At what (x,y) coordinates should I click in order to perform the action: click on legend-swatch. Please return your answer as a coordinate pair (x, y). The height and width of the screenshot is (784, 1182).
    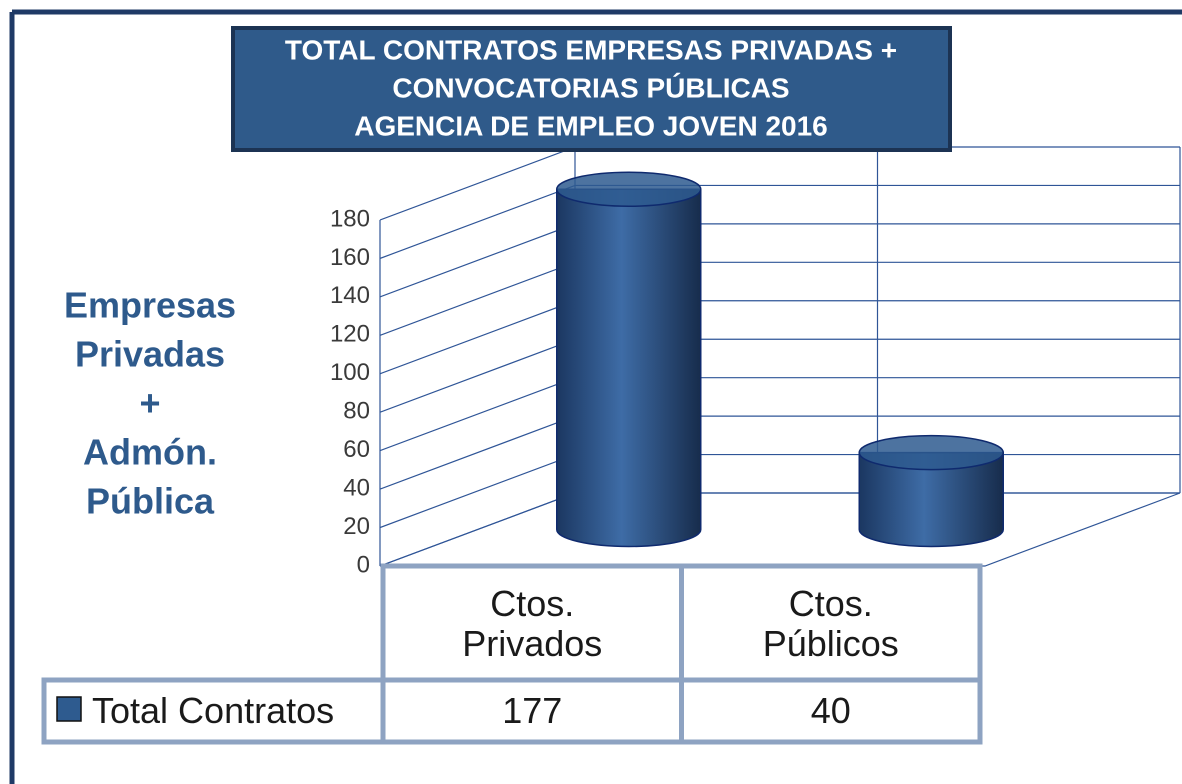
    Looking at the image, I should click on (69, 709).